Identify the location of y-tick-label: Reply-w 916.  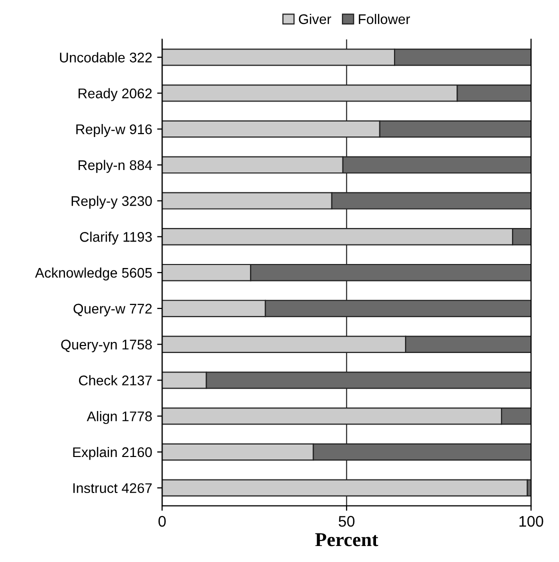
(114, 130).